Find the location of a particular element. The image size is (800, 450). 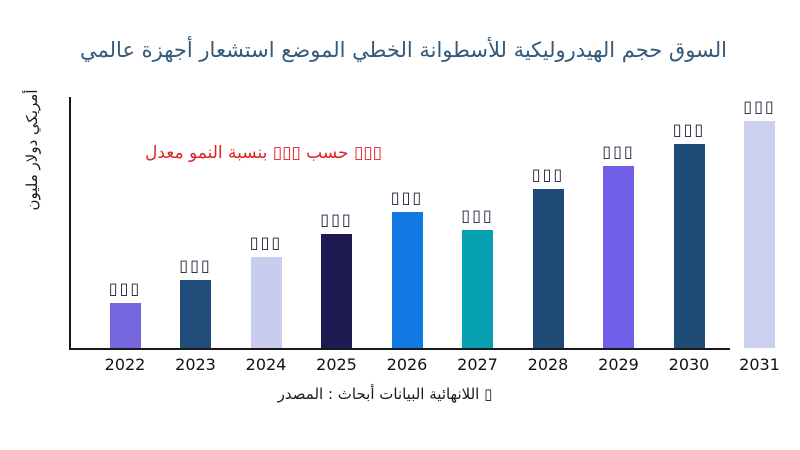

x-tick-label-2025: 2025 is located at coordinates (336, 364).